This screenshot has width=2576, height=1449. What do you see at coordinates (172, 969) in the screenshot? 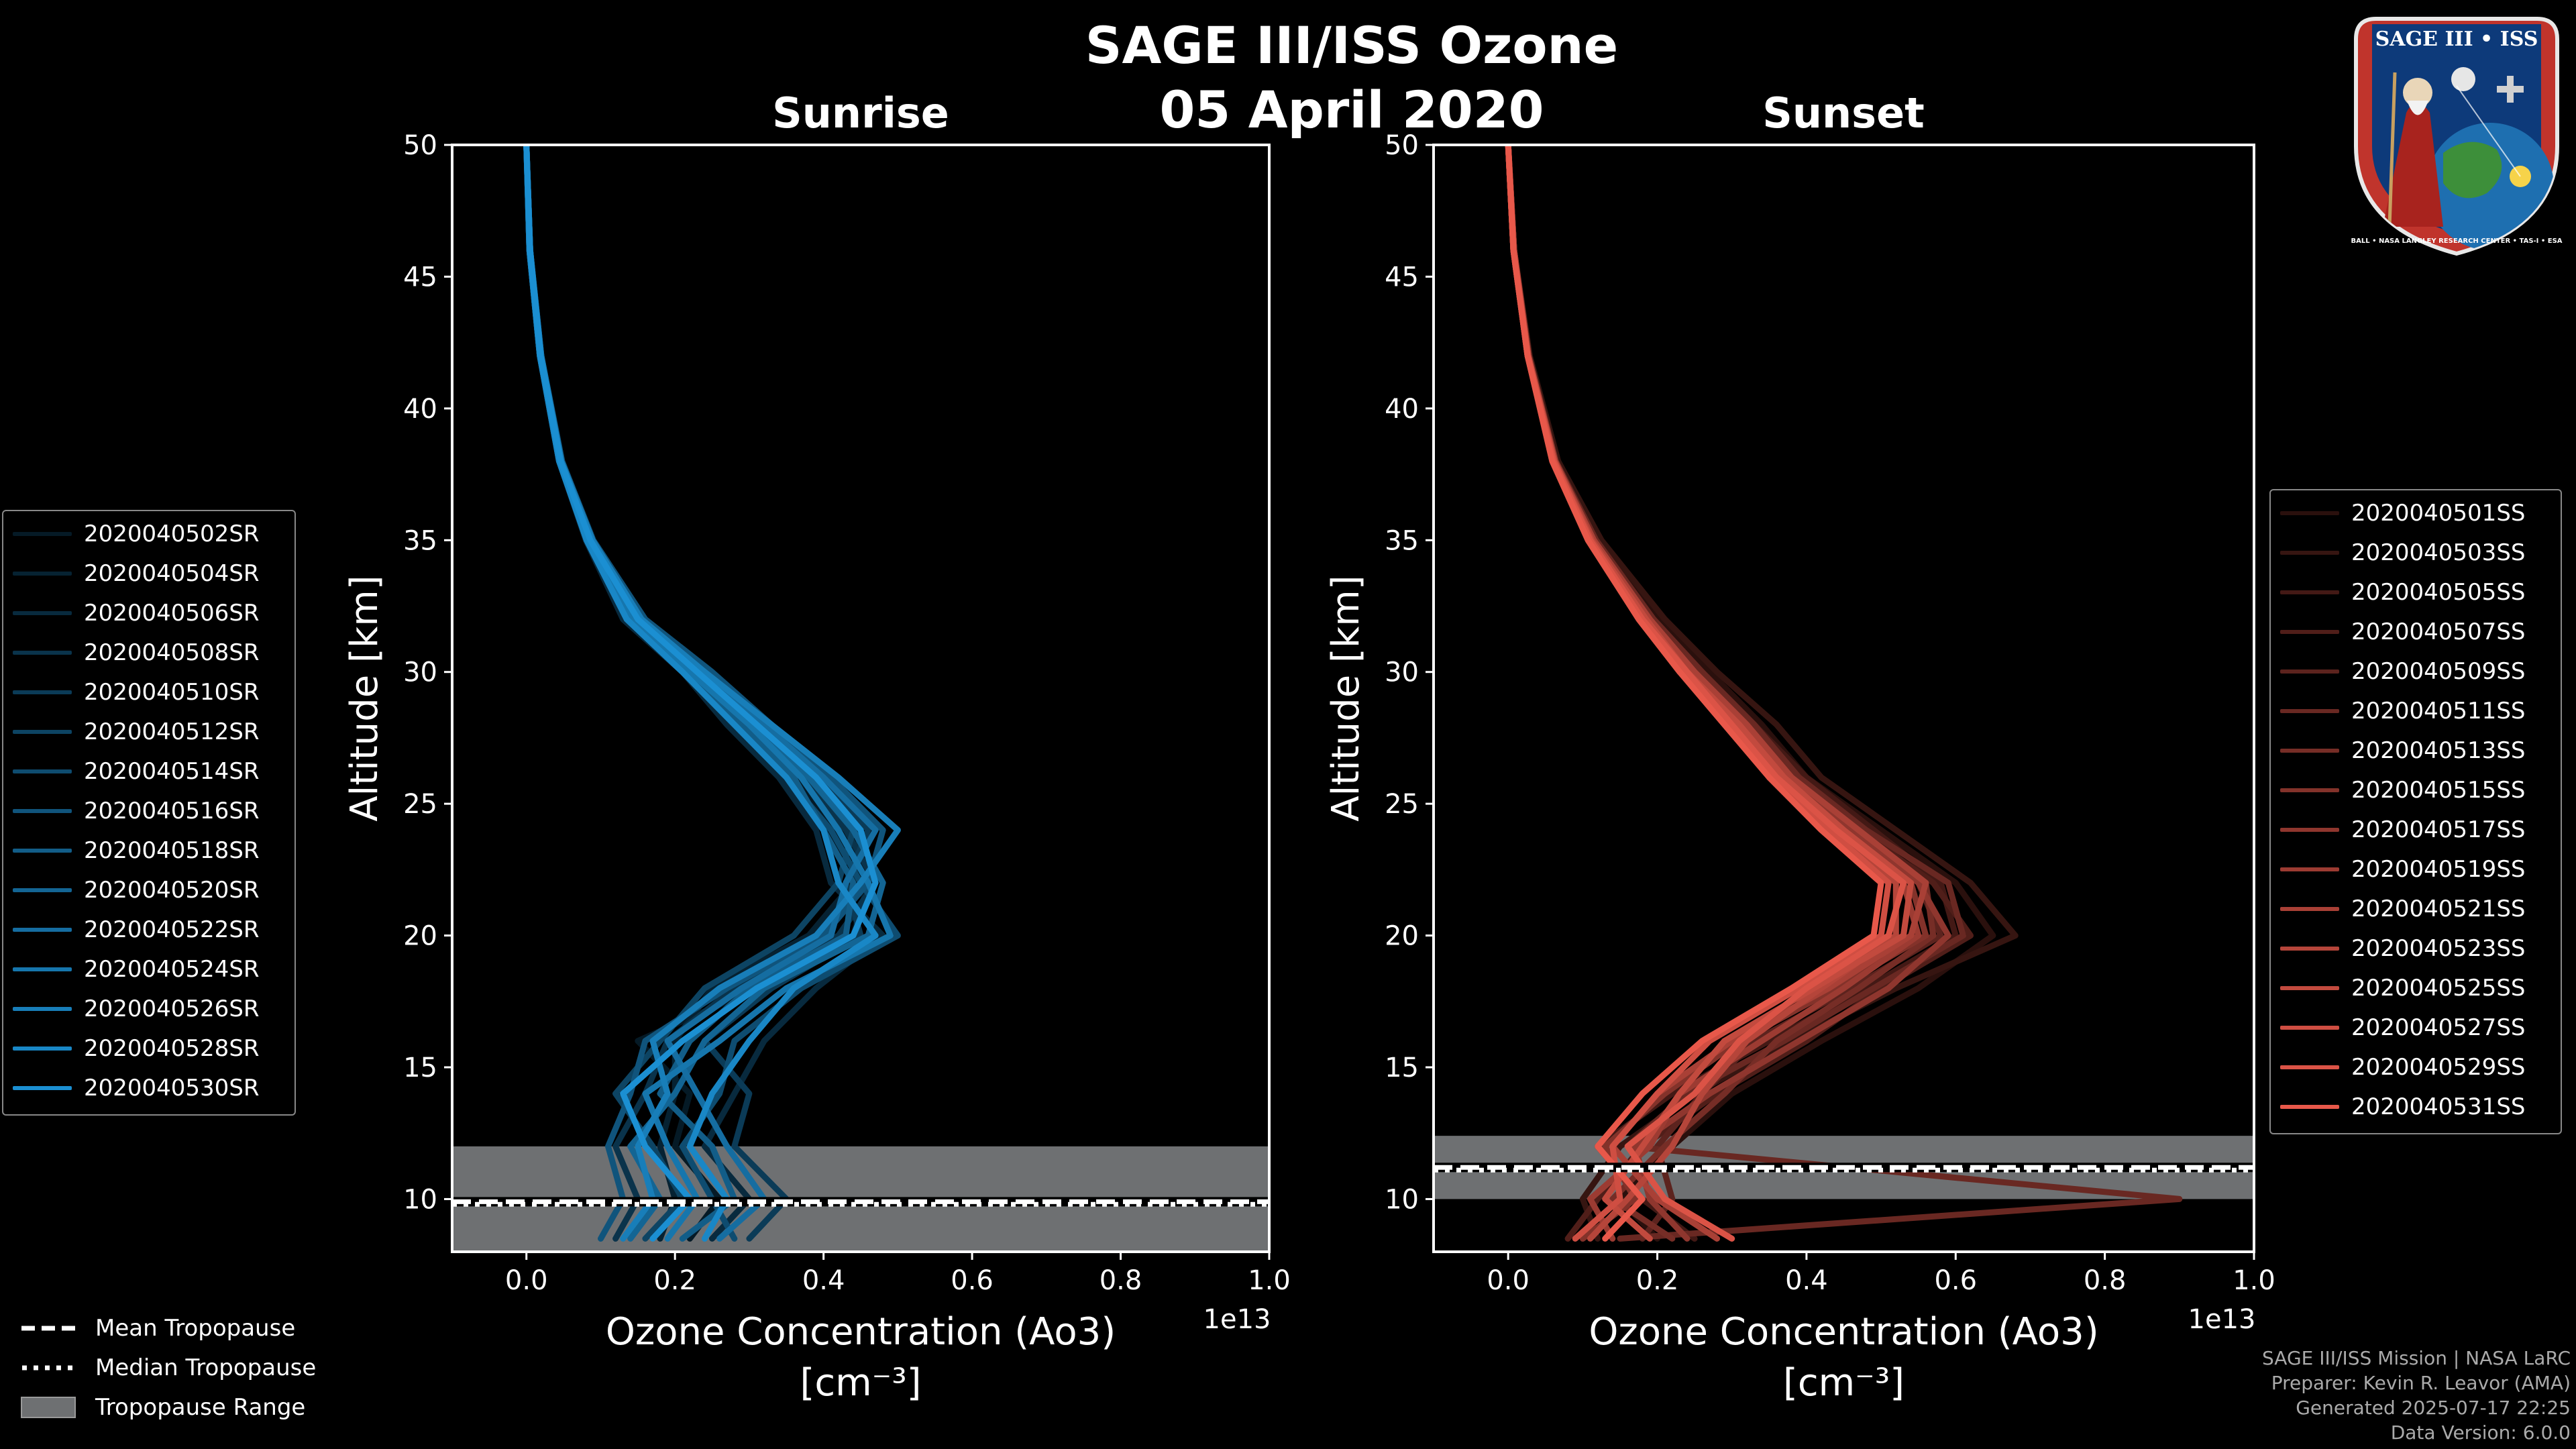
I see `legend-label: 2020040524SR` at bounding box center [172, 969].